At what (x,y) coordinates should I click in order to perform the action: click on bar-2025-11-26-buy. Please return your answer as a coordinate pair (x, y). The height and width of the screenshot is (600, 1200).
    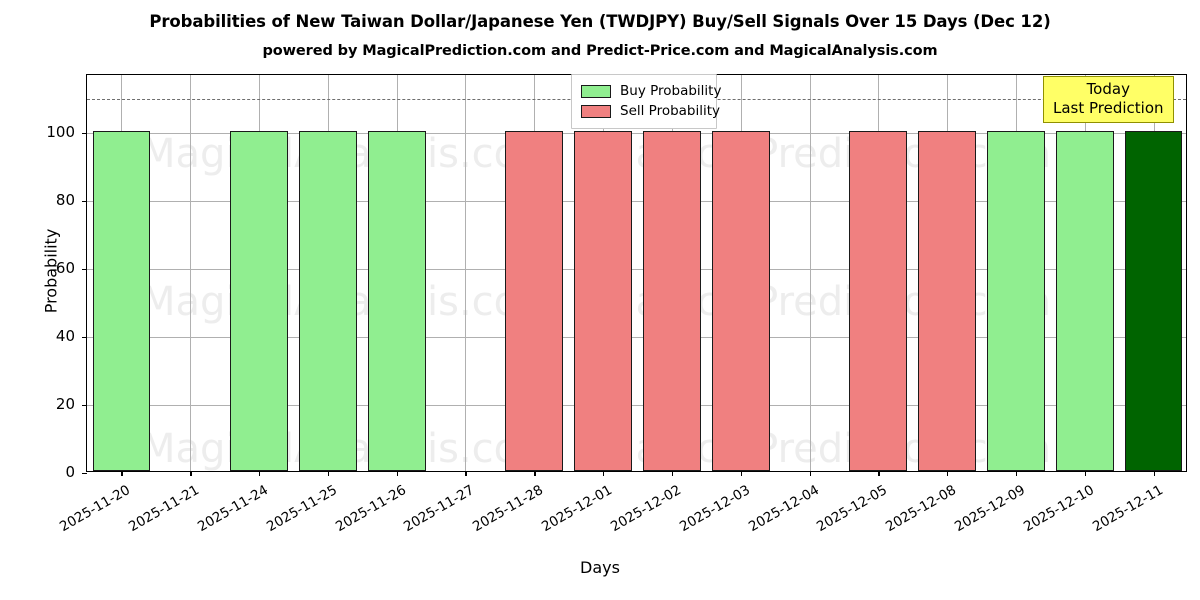
    Looking at the image, I should click on (396, 300).